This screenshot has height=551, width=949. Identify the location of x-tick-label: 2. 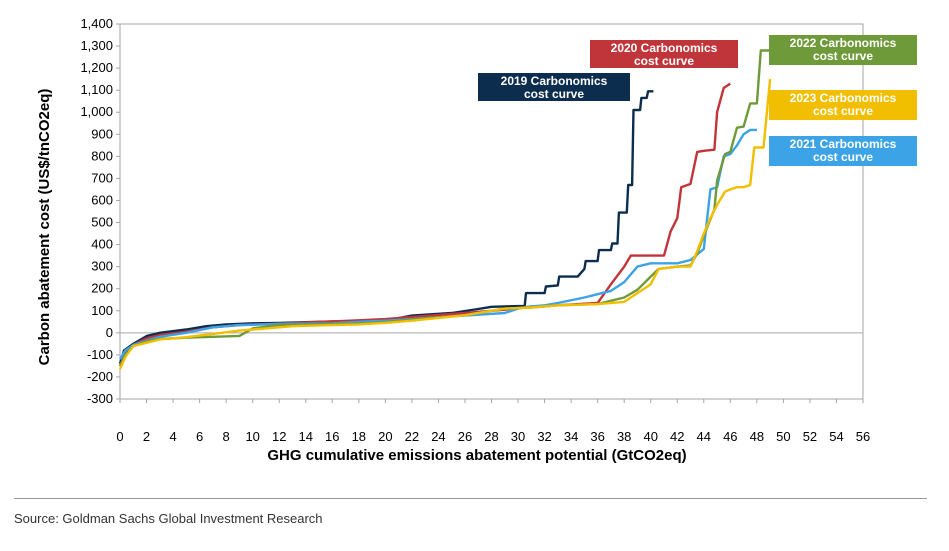
(146, 436).